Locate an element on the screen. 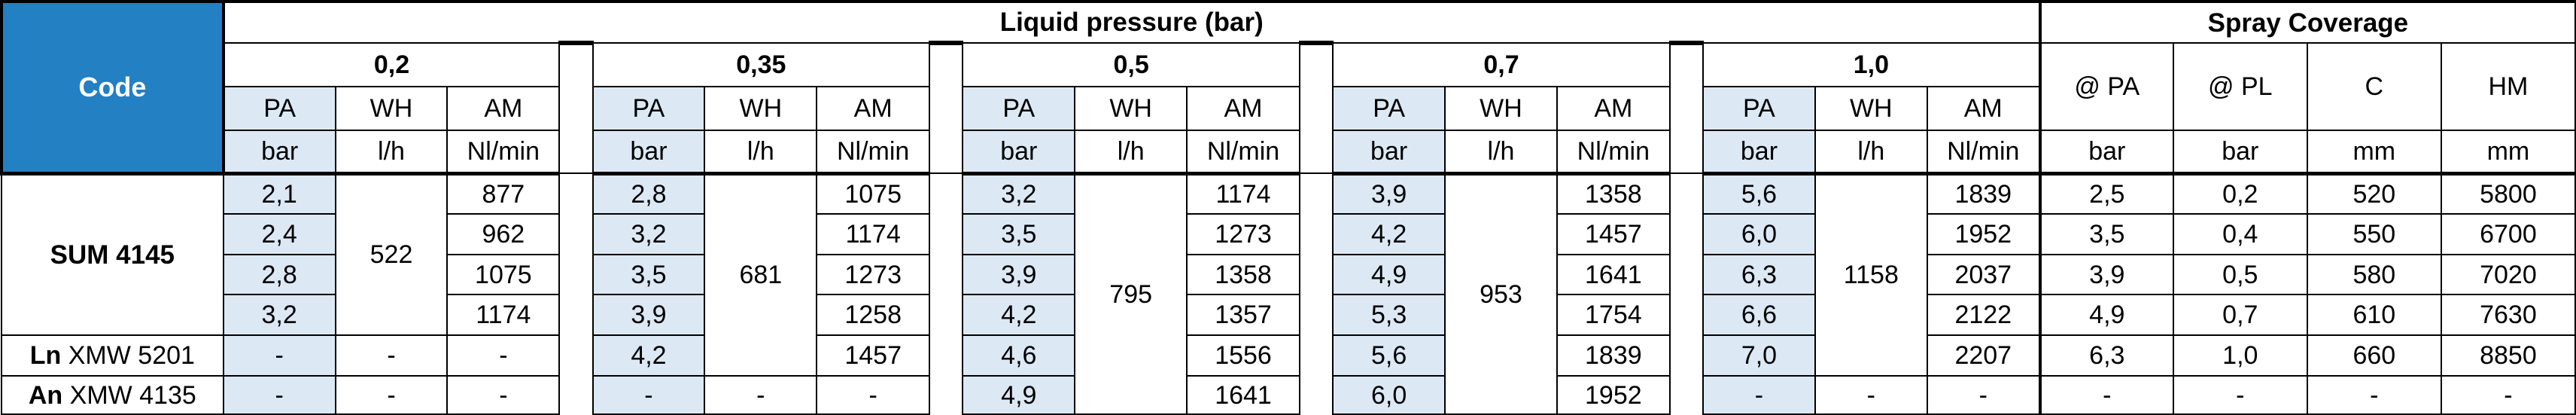  am-value: 1754 is located at coordinates (1613, 315).